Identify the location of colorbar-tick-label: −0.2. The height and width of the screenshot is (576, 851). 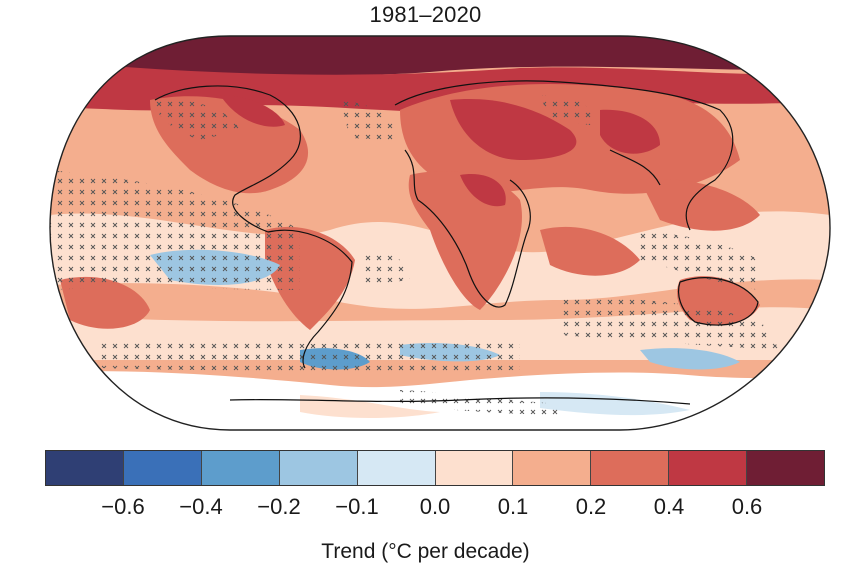
(279, 506).